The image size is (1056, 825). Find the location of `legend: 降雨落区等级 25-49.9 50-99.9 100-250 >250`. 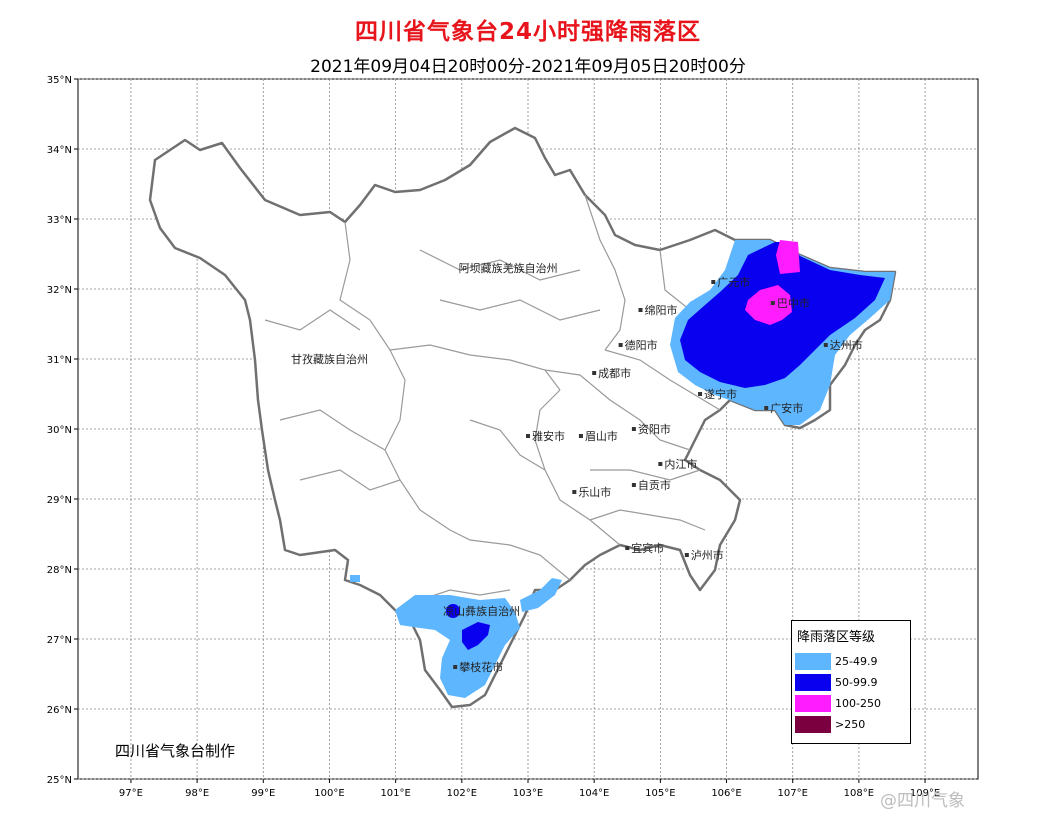

legend: 降雨落区等级 25-49.9 50-99.9 100-250 >250 is located at coordinates (851, 682).